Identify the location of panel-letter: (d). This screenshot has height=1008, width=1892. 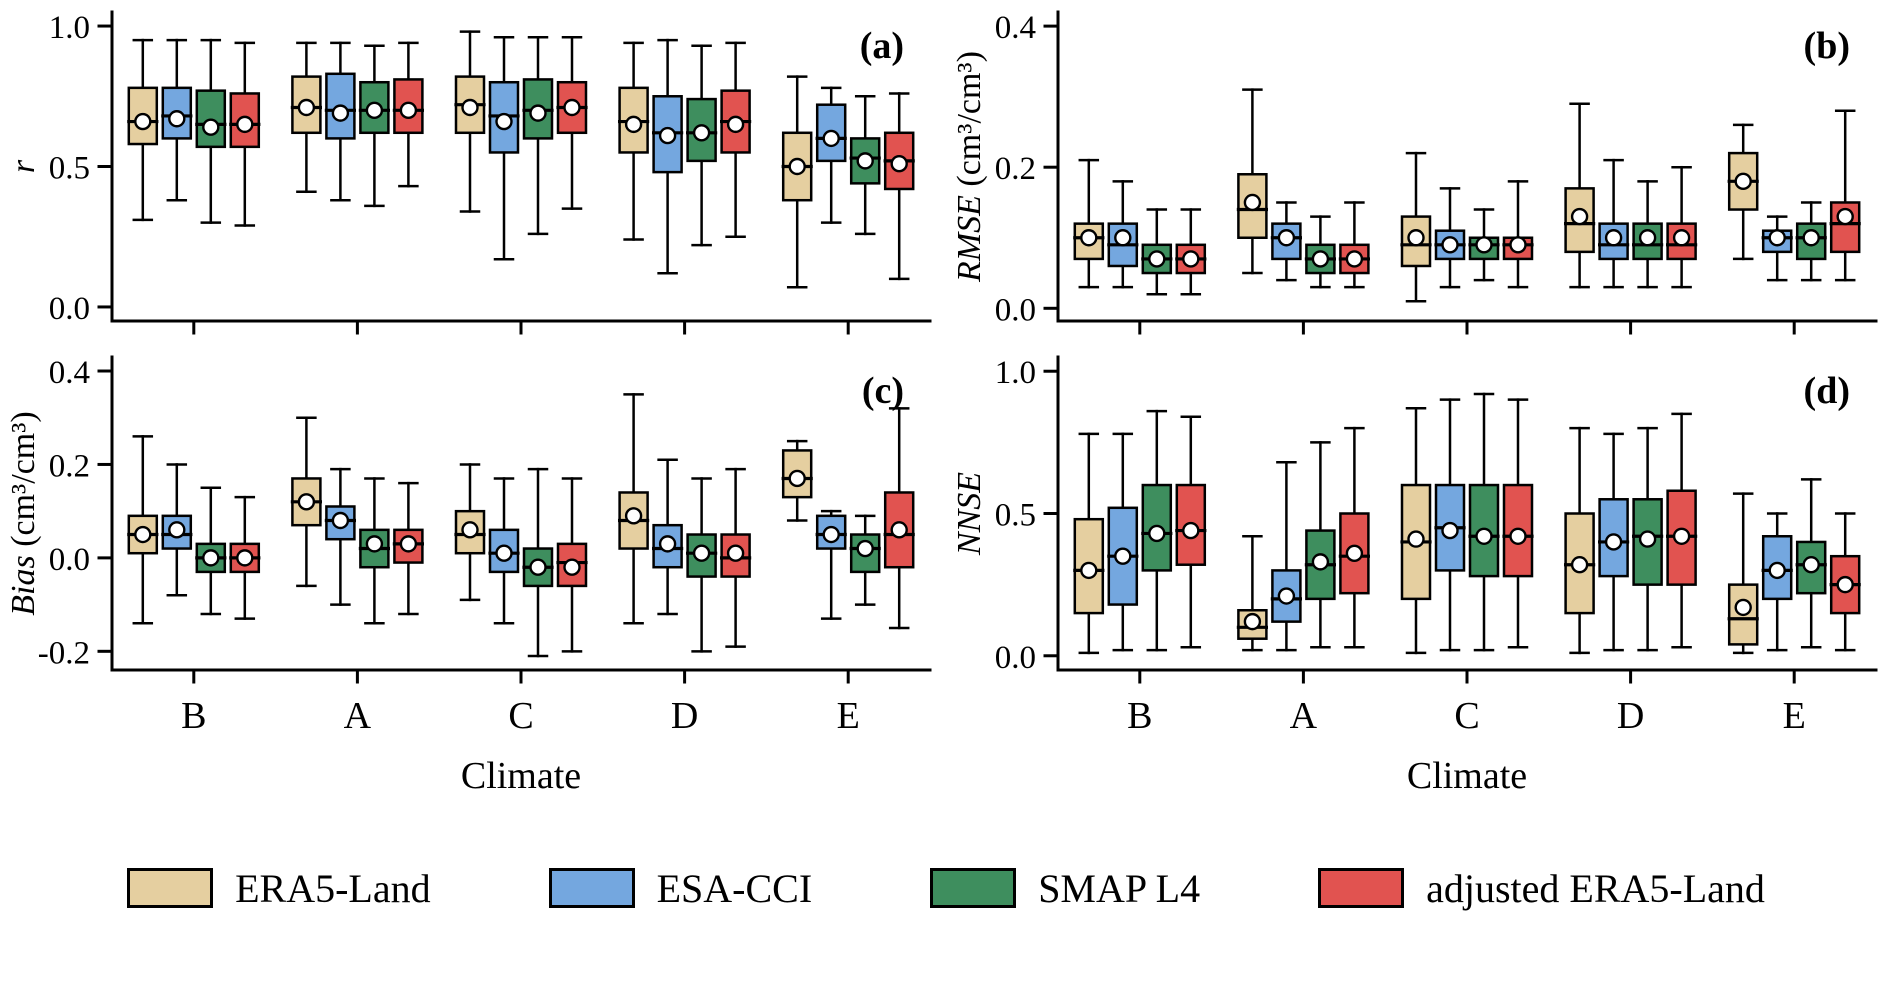
(1827, 391).